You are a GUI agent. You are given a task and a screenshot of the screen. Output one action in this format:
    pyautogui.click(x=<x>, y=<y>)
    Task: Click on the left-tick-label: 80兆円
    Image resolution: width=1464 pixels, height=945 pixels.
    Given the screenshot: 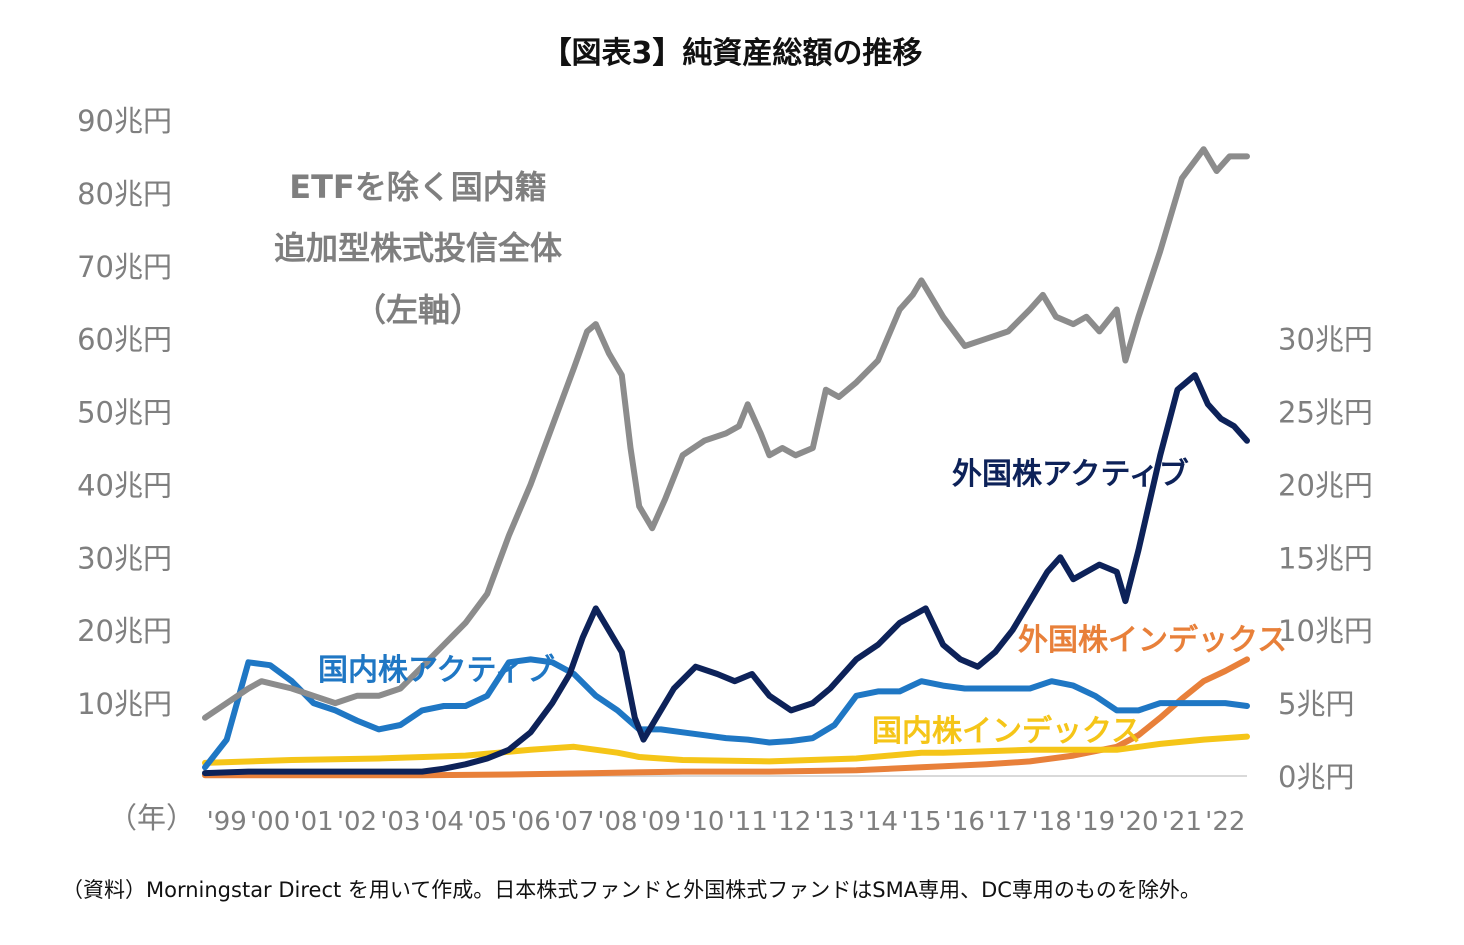 What is the action you would take?
    pyautogui.click(x=124, y=194)
    